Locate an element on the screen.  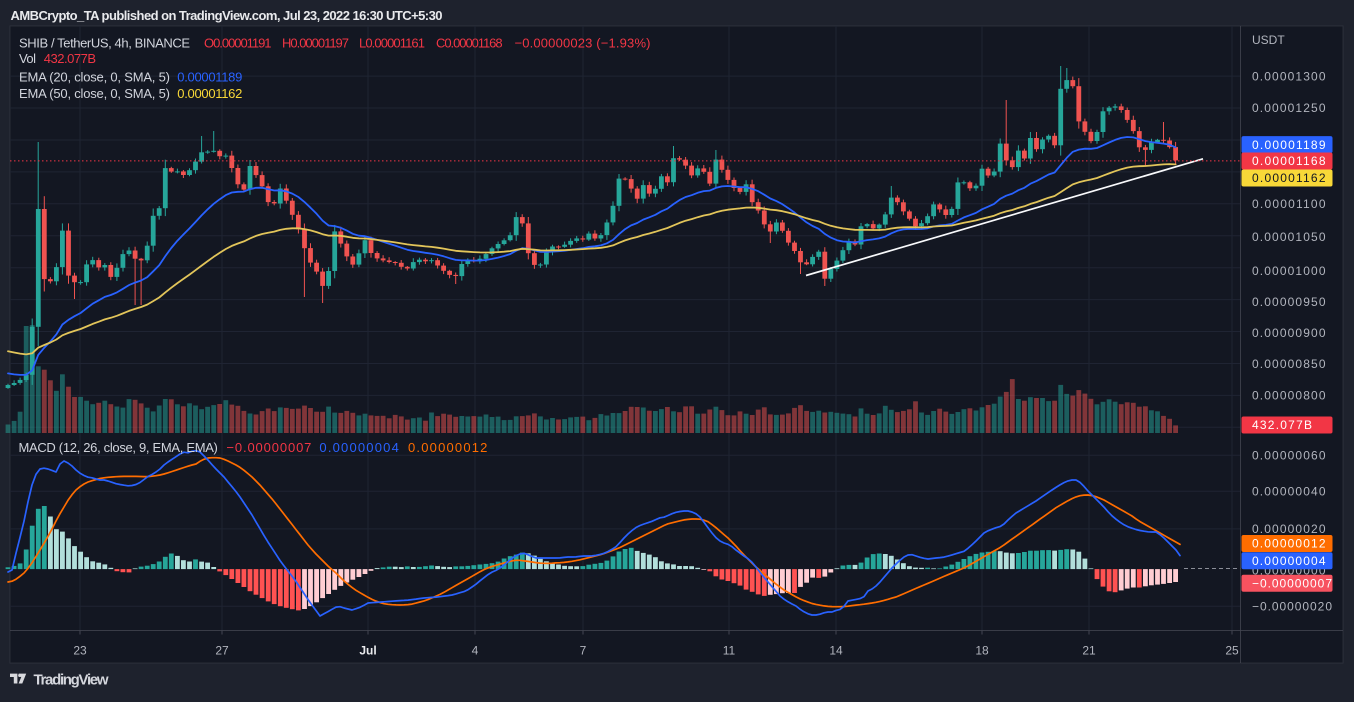
svg-text: 27 is located at coordinates (222, 651).